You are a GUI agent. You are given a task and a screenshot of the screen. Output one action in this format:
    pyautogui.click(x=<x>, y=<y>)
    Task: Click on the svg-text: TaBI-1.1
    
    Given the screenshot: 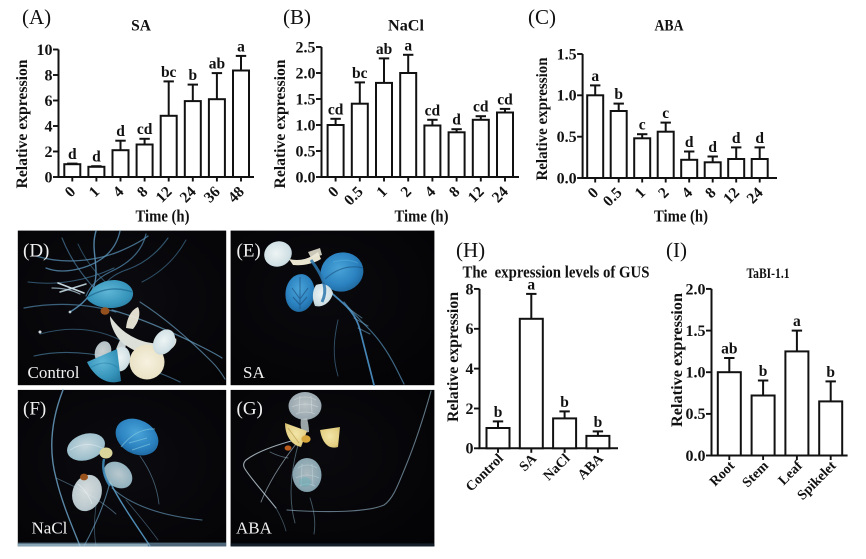 What is the action you would take?
    pyautogui.click(x=768, y=274)
    